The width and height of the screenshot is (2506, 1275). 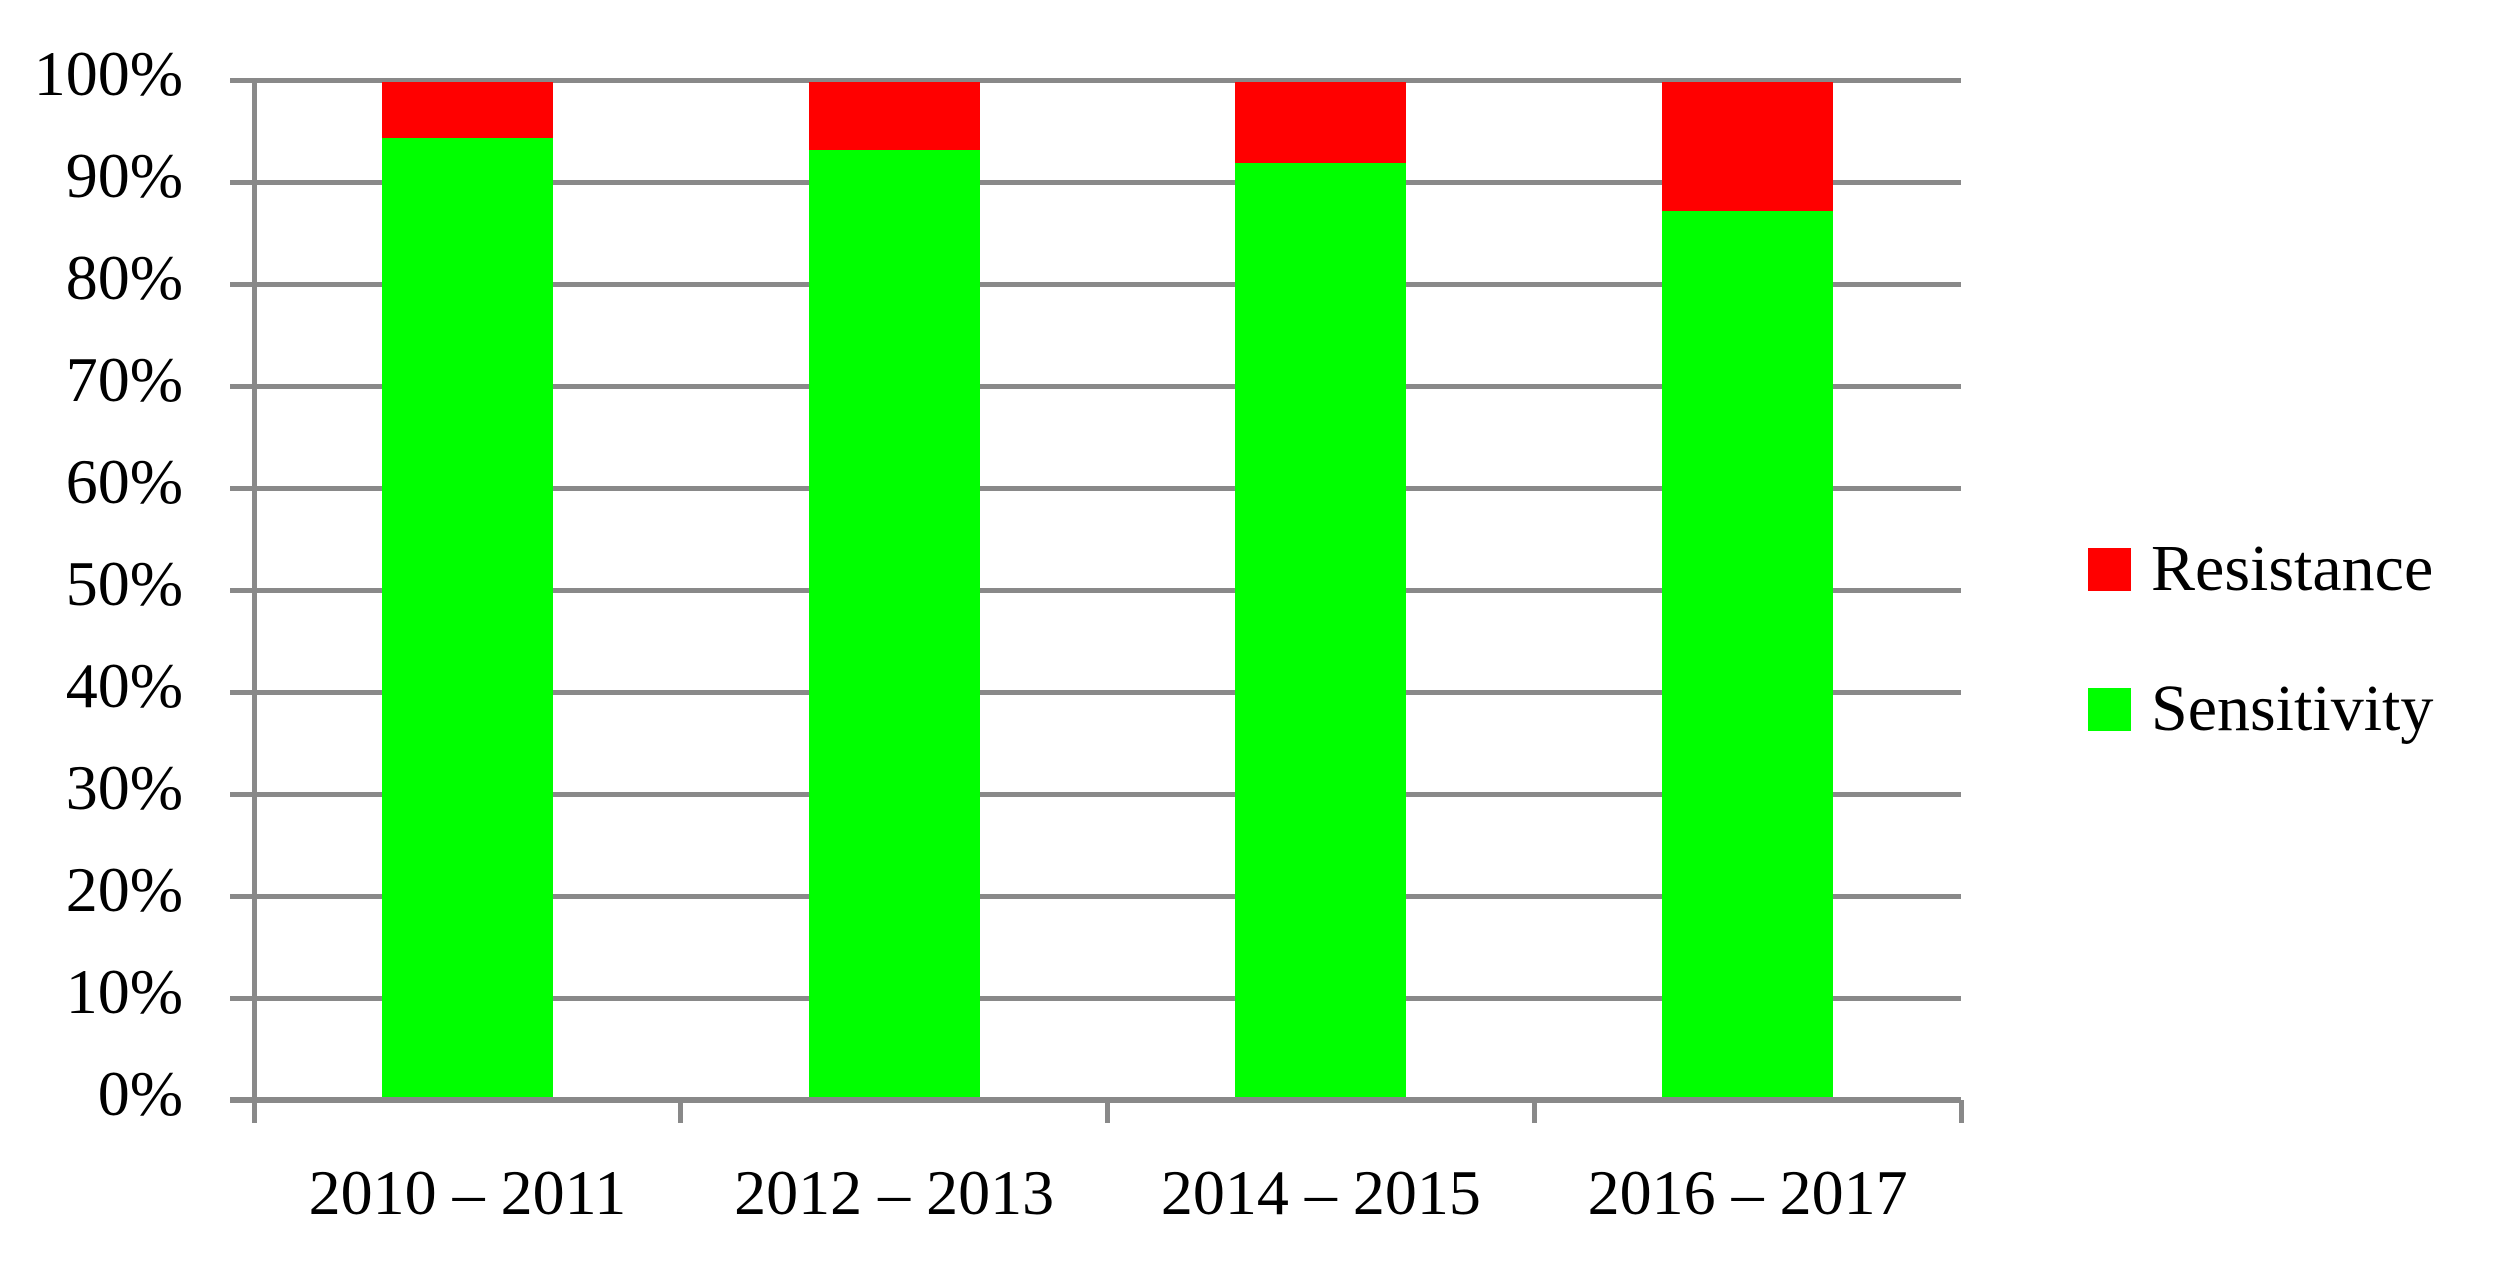 What do you see at coordinates (467, 1192) in the screenshot?
I see `x-axis-category-label: 2010 – 2011` at bounding box center [467, 1192].